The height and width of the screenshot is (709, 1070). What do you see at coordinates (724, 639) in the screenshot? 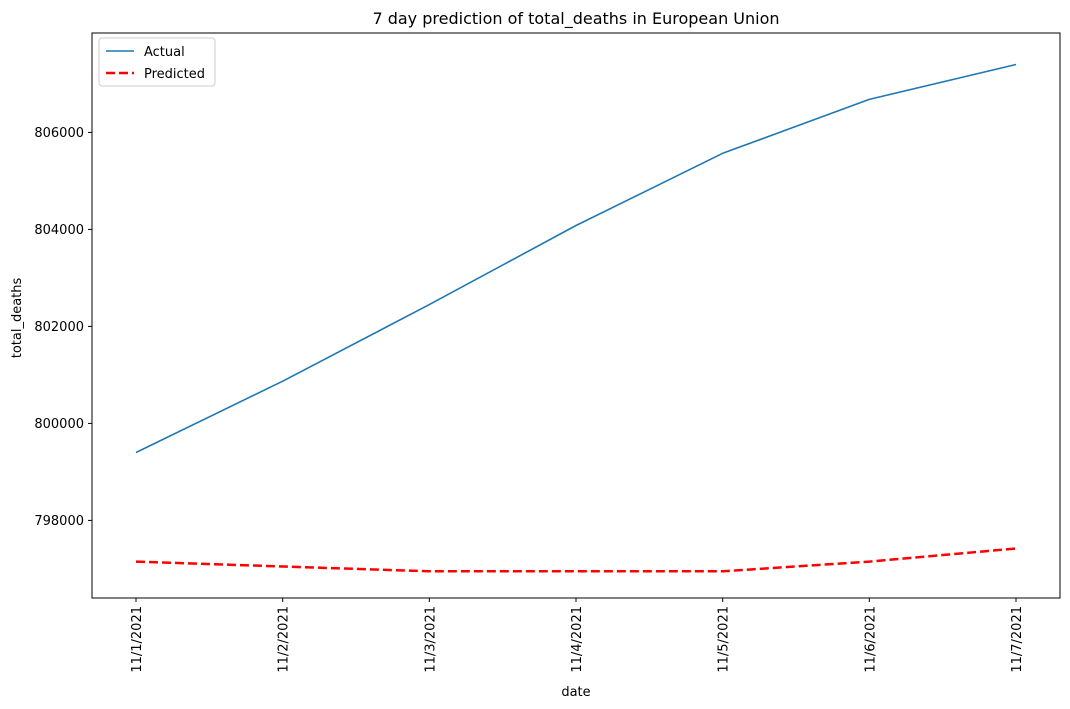
I see `x-tick-label: 11/5/2021` at bounding box center [724, 639].